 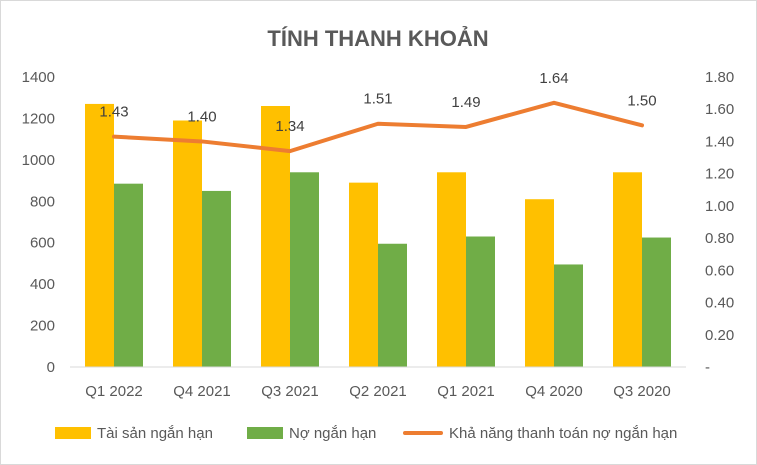 I want to click on line-data-labels: 1.43 1.40 1.34 1.51 1.49 1.64 1.50, so click(x=377, y=102).